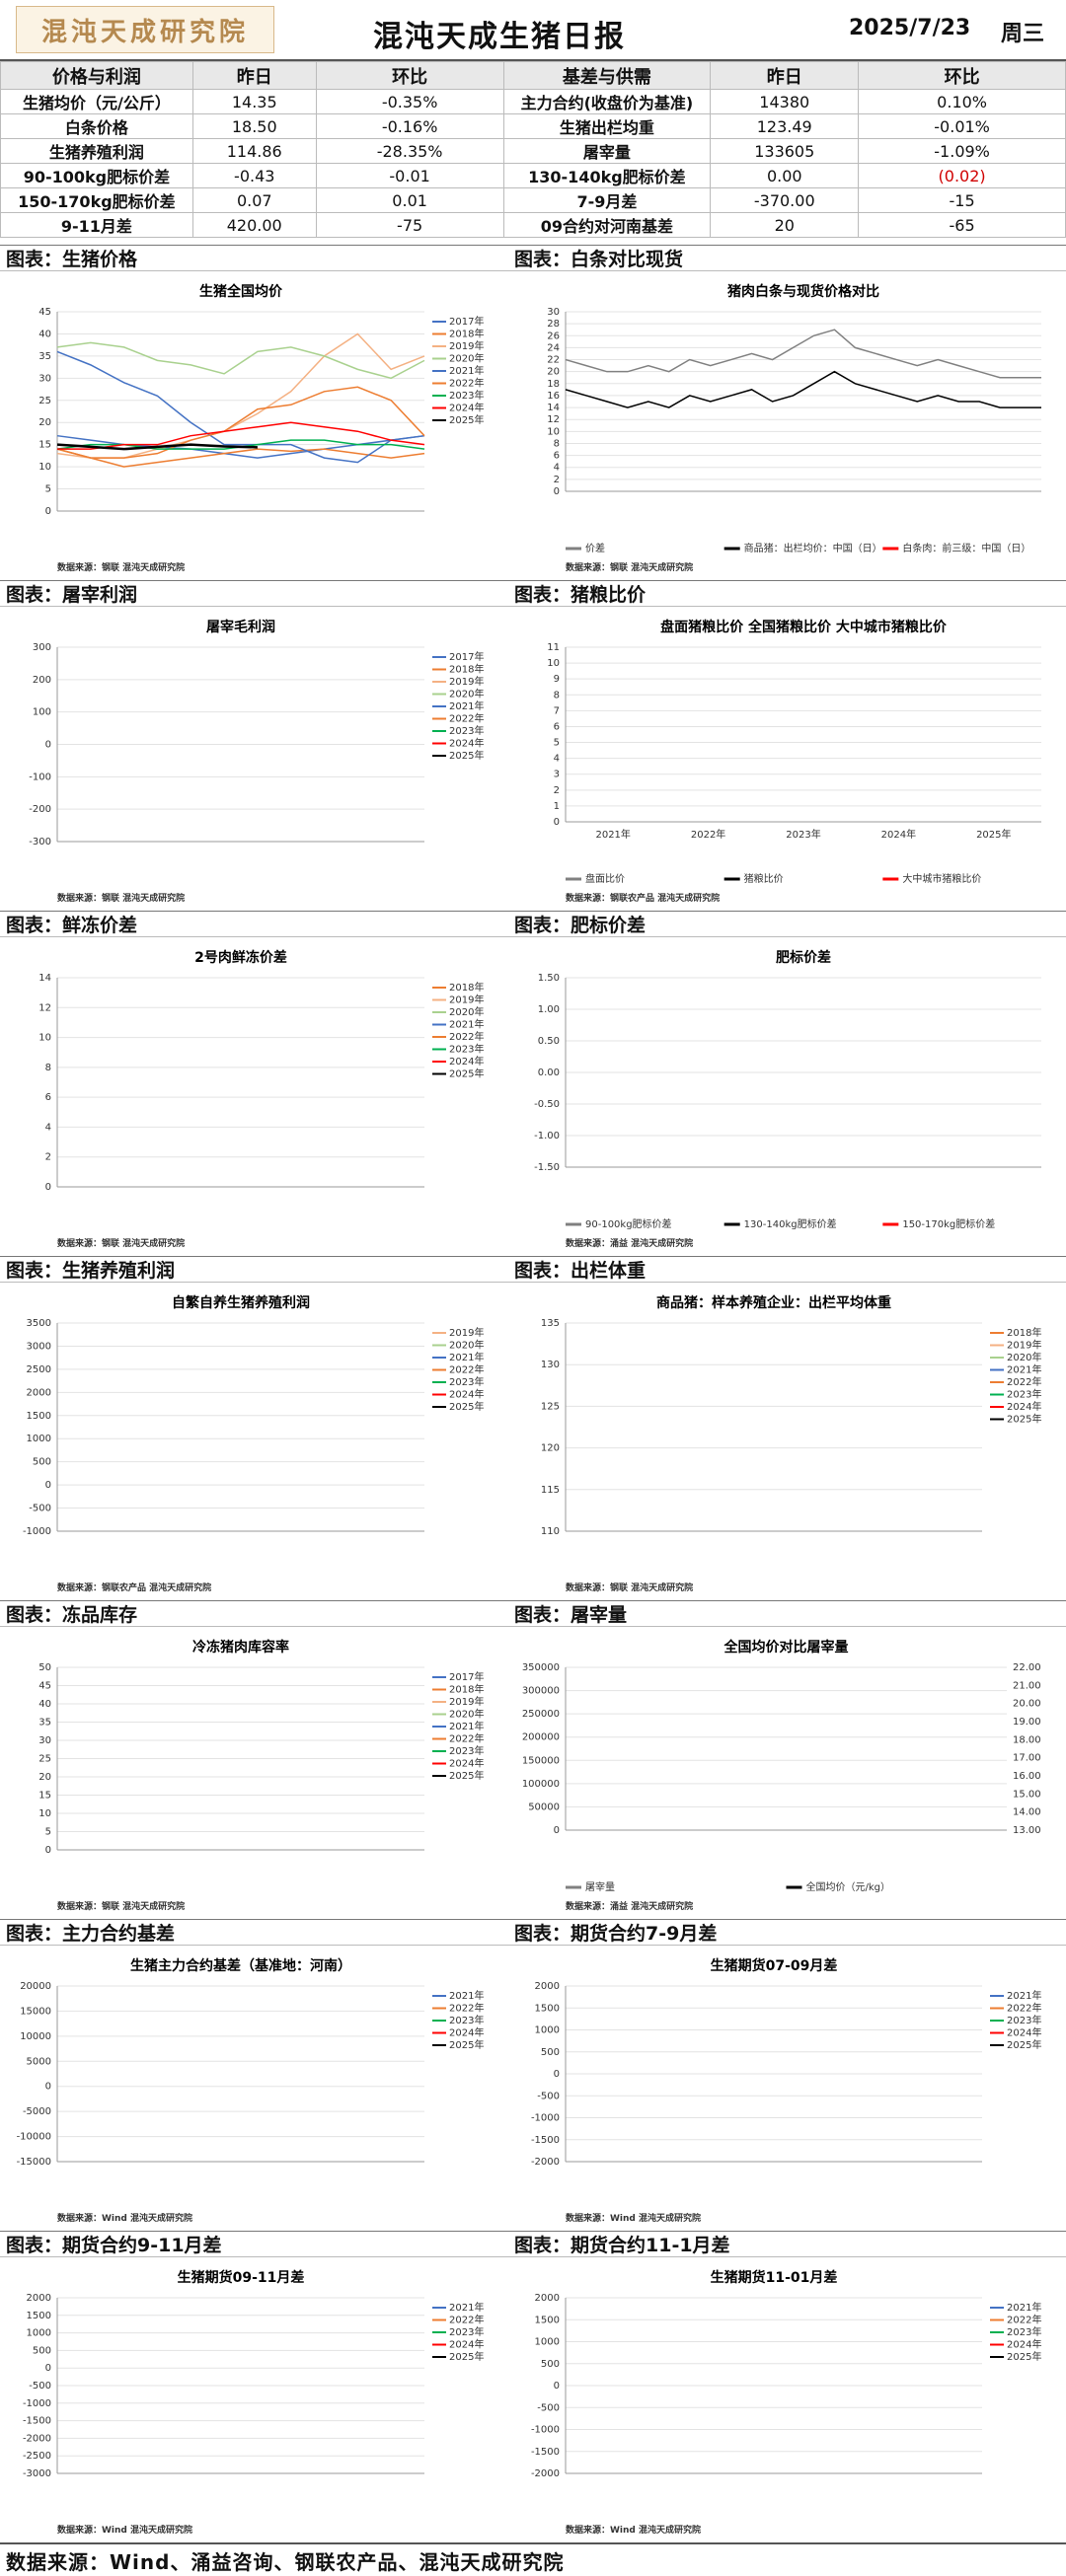 This screenshot has width=1066, height=2576. Describe the element at coordinates (466, 1689) in the screenshot. I see `legend-label: 2018年` at that location.